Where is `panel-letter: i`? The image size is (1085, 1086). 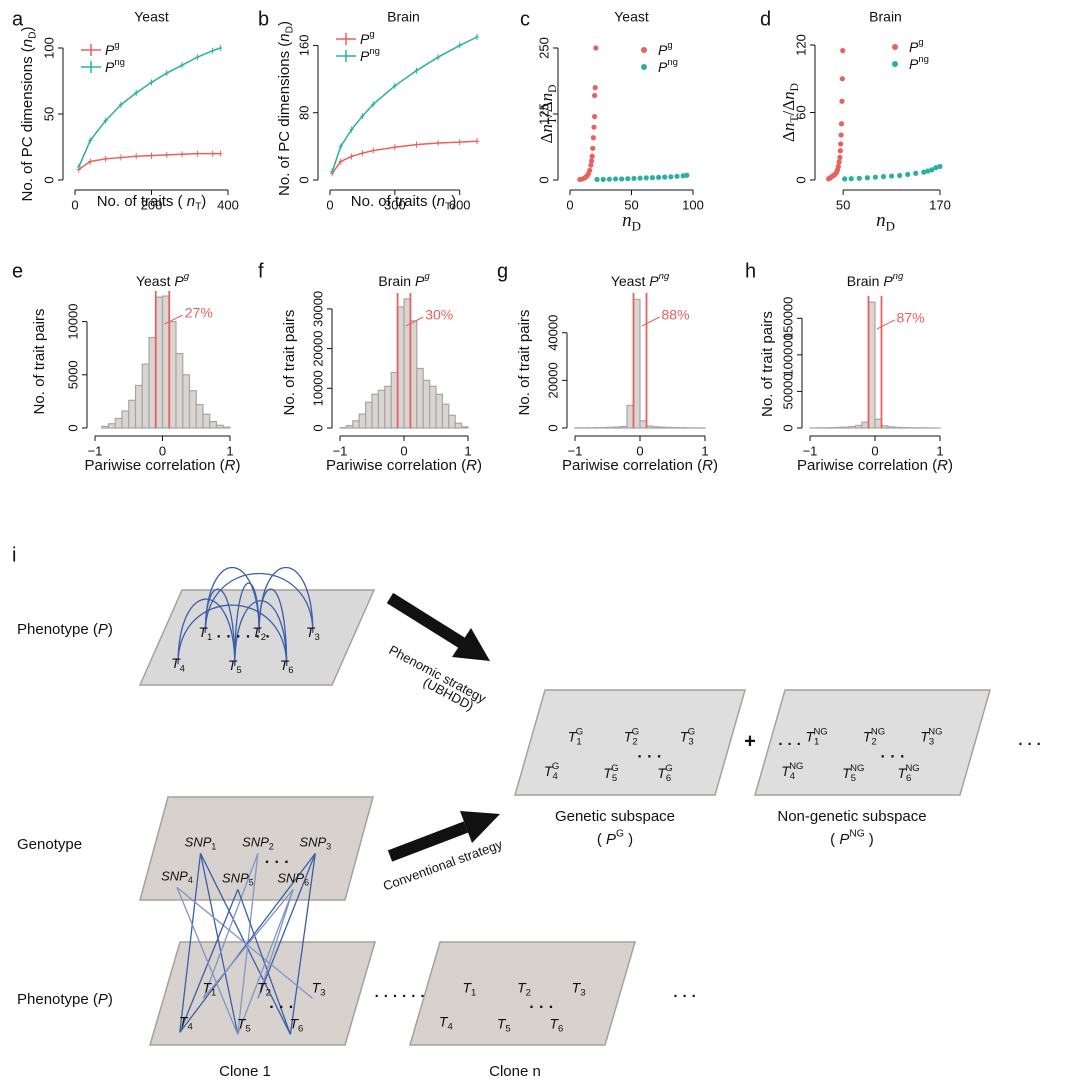 panel-letter: i is located at coordinates (14, 555).